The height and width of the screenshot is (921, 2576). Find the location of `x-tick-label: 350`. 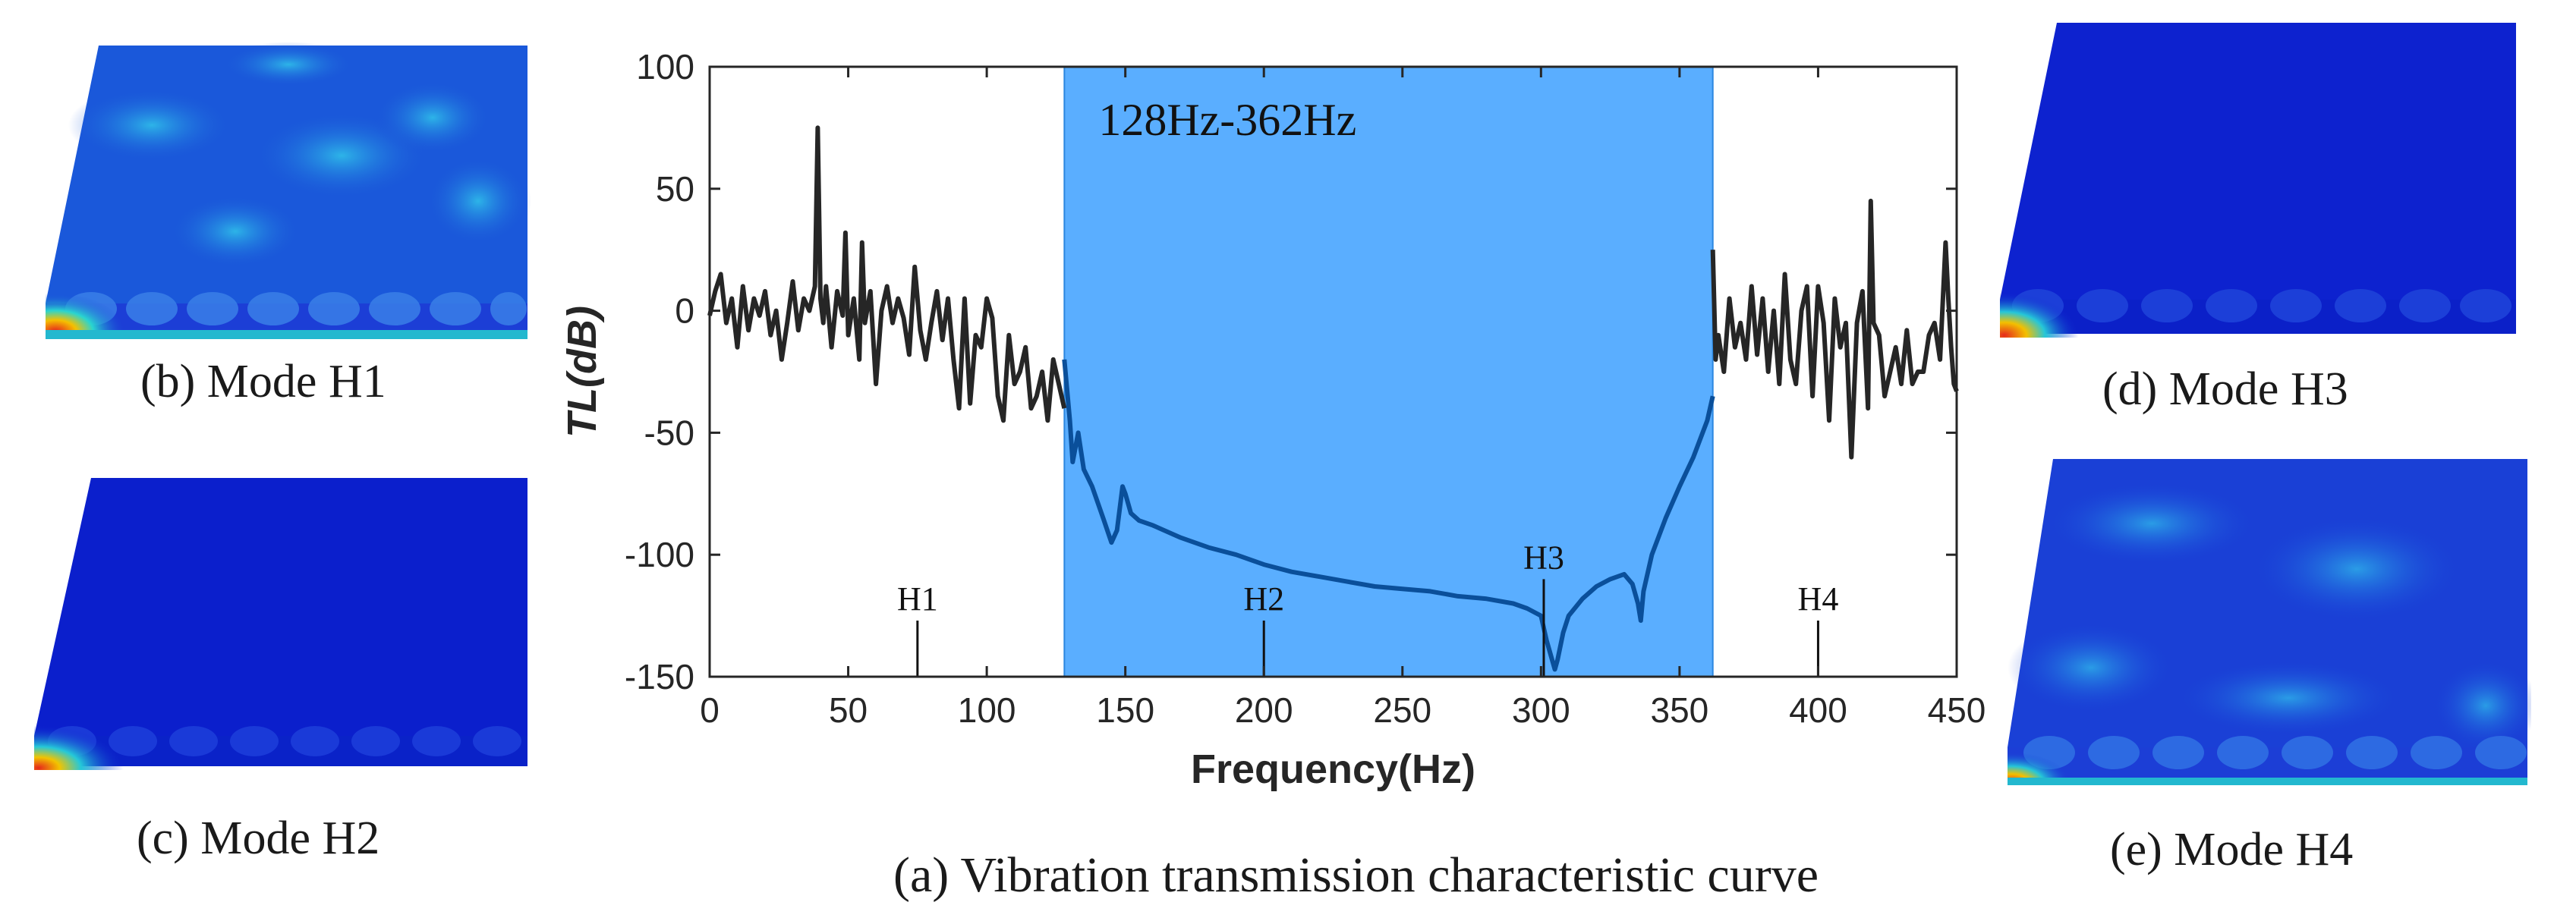

x-tick-label: 350 is located at coordinates (1680, 710).